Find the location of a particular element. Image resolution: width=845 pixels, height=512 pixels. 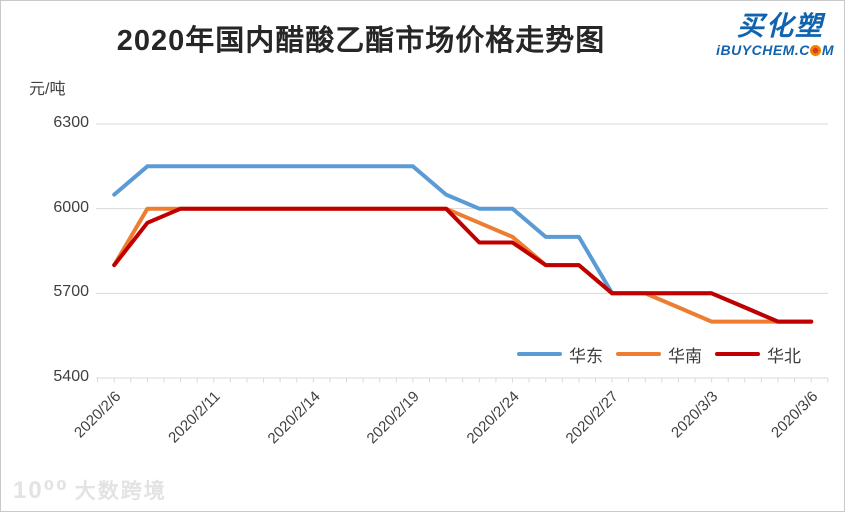

legend-label: 华东 is located at coordinates (586, 356).